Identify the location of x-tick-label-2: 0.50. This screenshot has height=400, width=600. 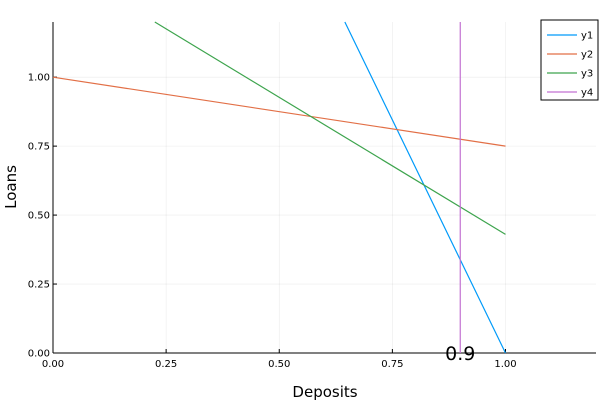
(279, 364).